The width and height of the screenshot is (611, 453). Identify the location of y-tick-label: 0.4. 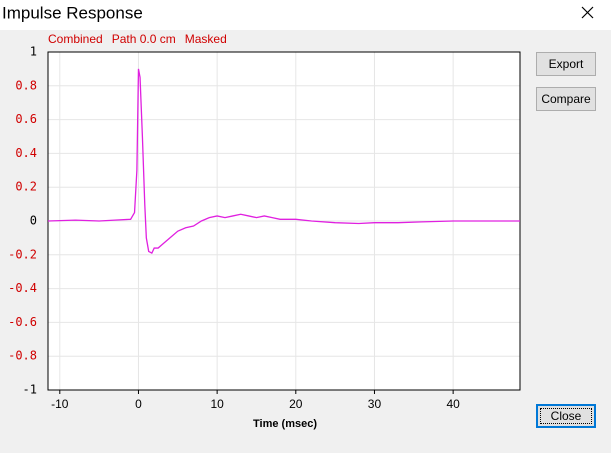
(26, 153).